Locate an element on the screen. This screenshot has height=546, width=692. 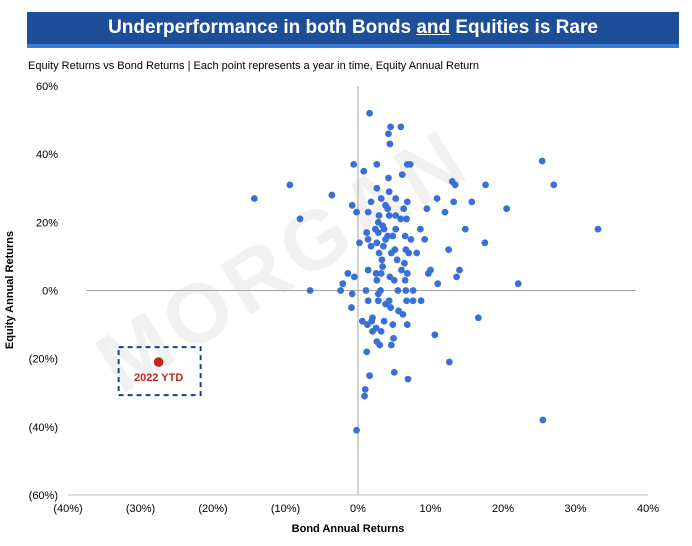
y-tick-label: (60%) is located at coordinates (43, 496).